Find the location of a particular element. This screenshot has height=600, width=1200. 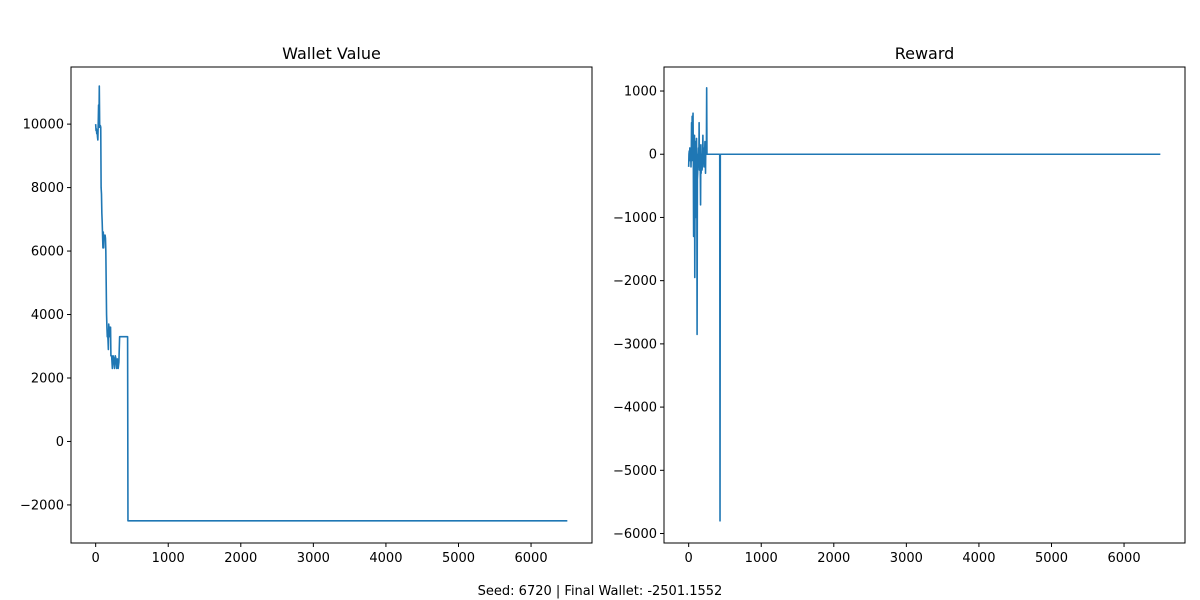

reward-y-tick-label: −5000 is located at coordinates (635, 471).